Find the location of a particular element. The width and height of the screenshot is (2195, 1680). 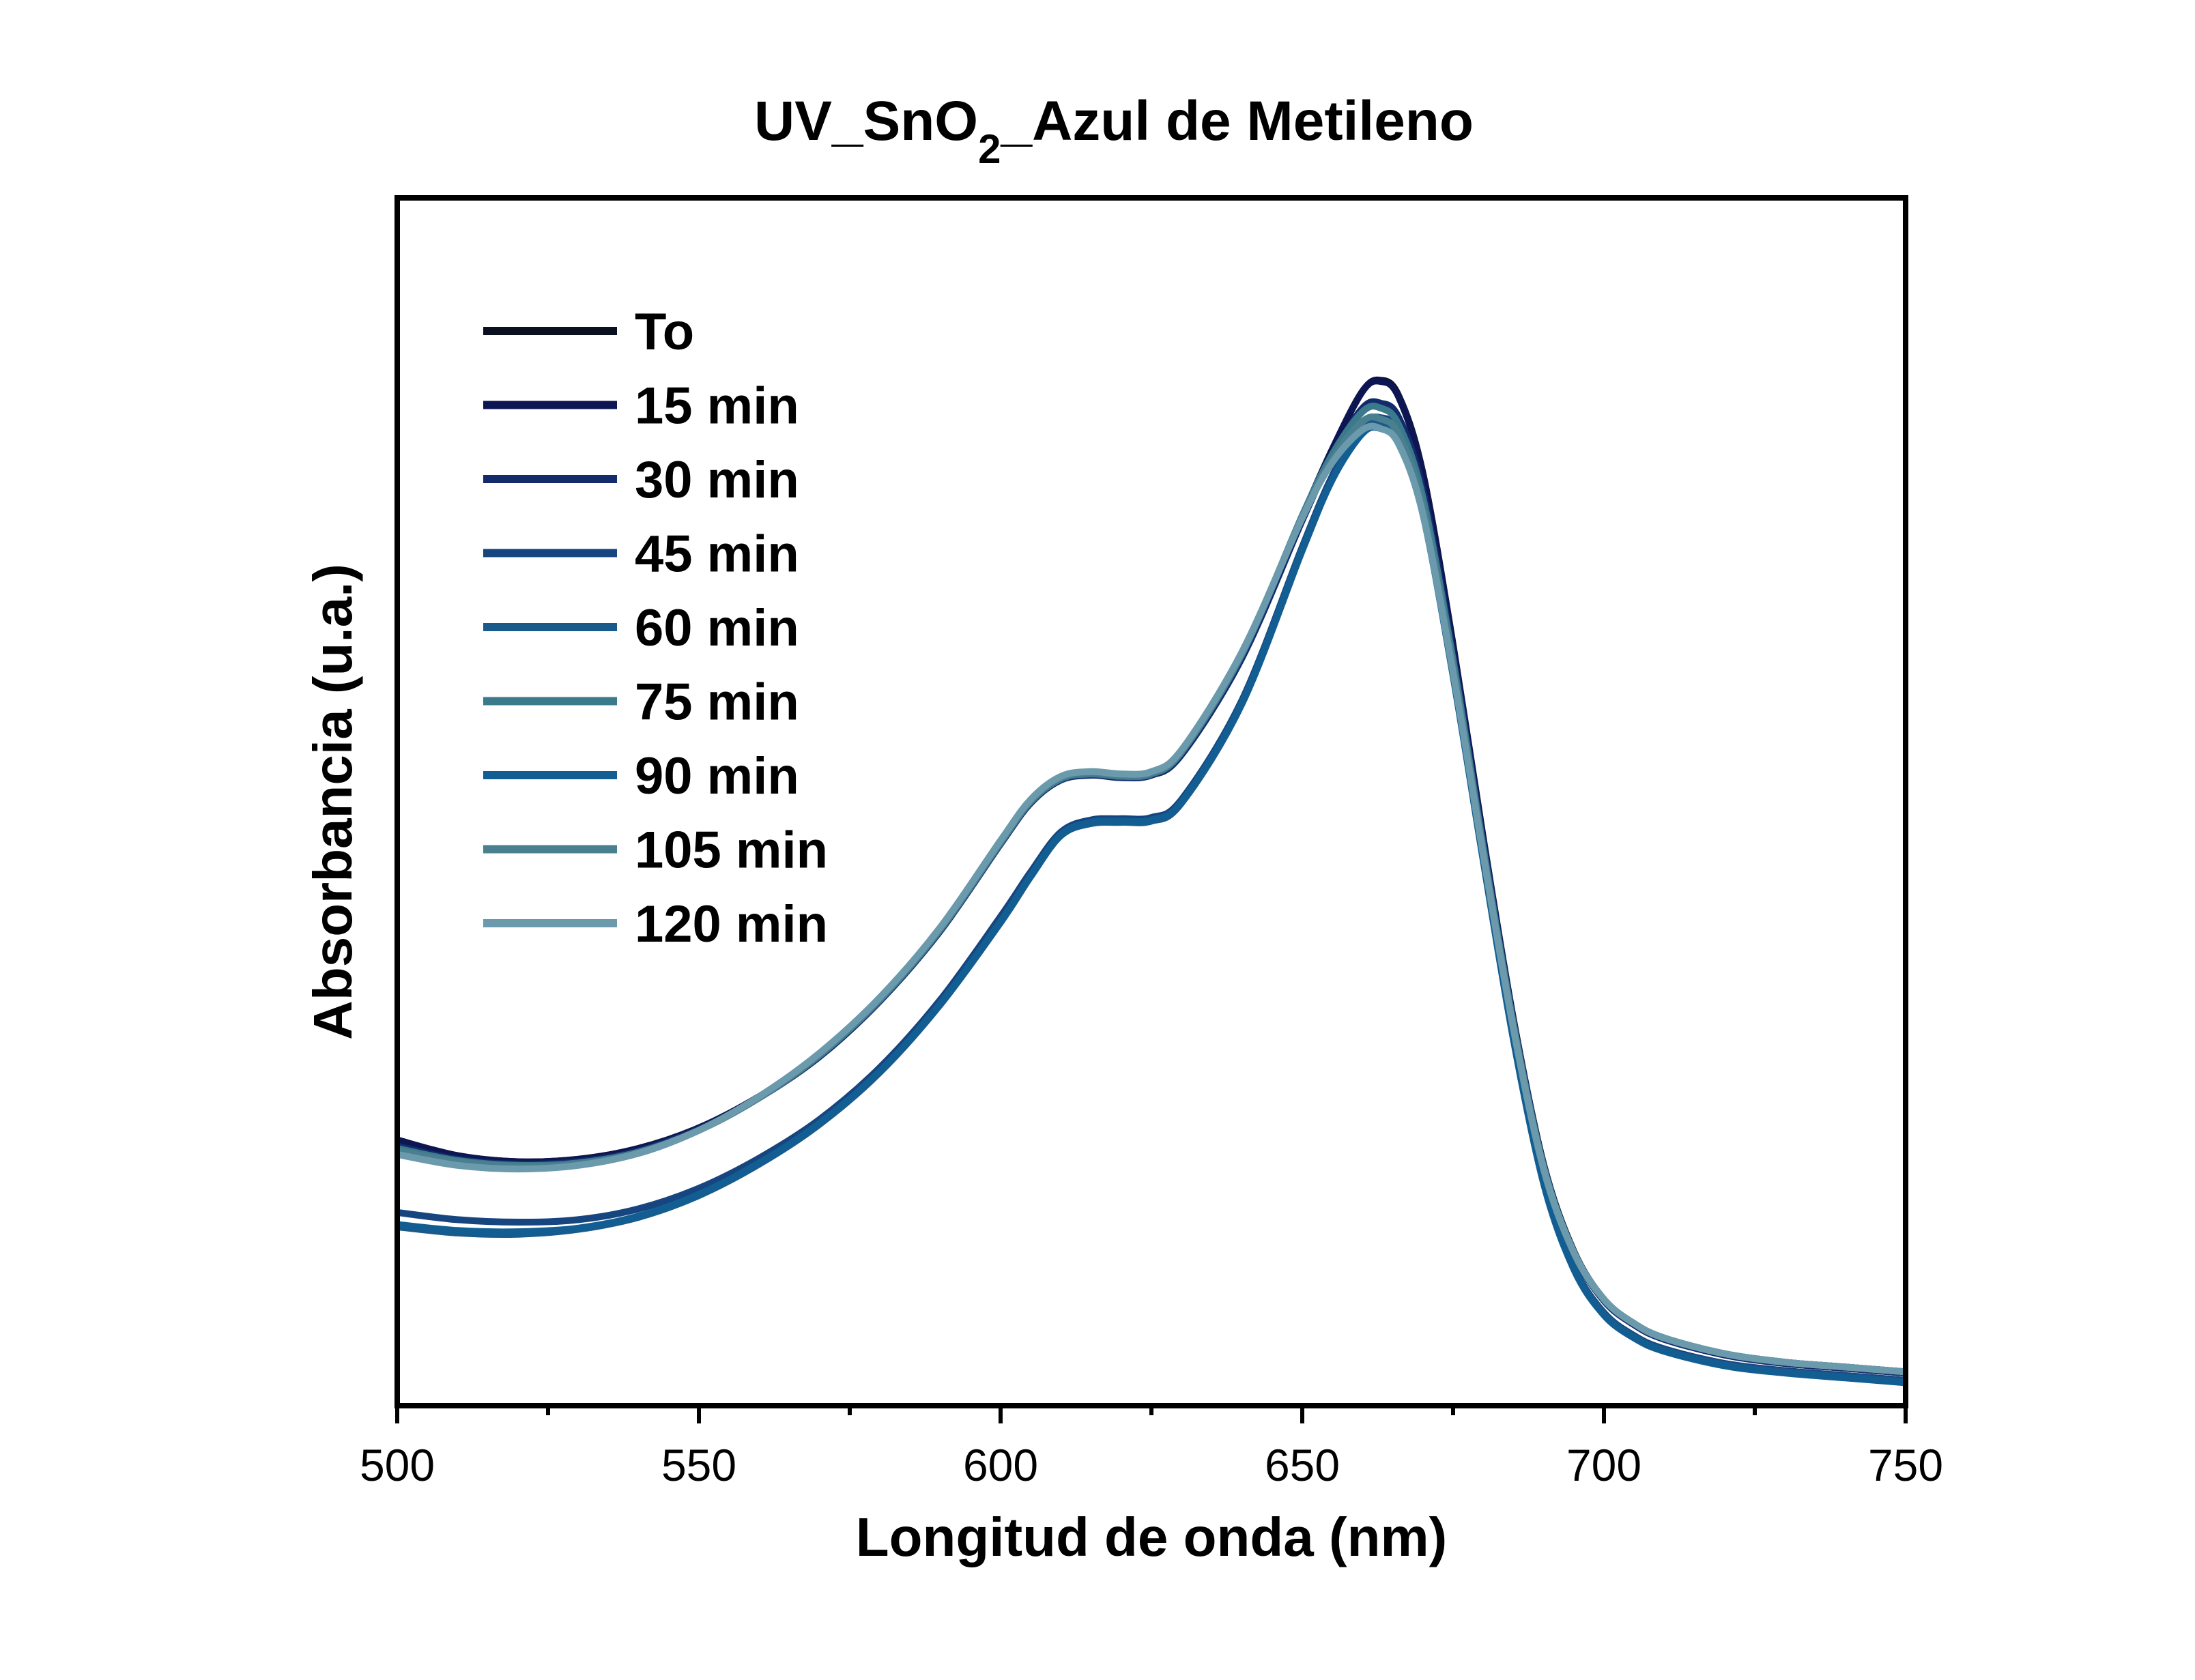

x-tick-label: 550 is located at coordinates (698, 1465).